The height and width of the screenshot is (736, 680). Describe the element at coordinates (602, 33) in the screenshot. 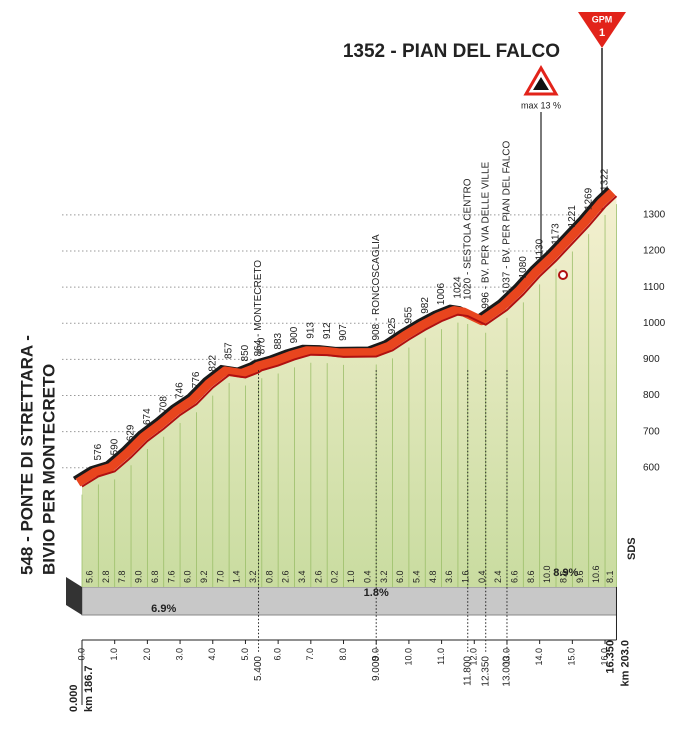

I see `gpm-rank: 1` at that location.